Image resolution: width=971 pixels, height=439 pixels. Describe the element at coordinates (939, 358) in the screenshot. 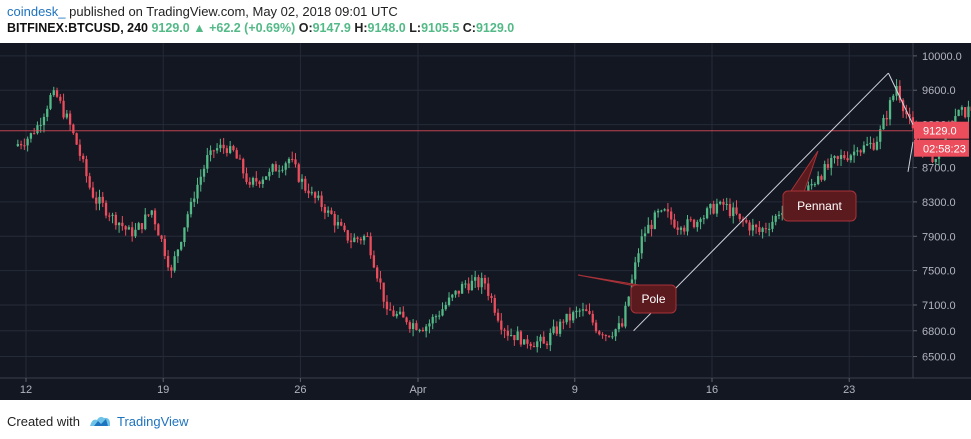

I see `y-tick-label: 6500.0` at that location.